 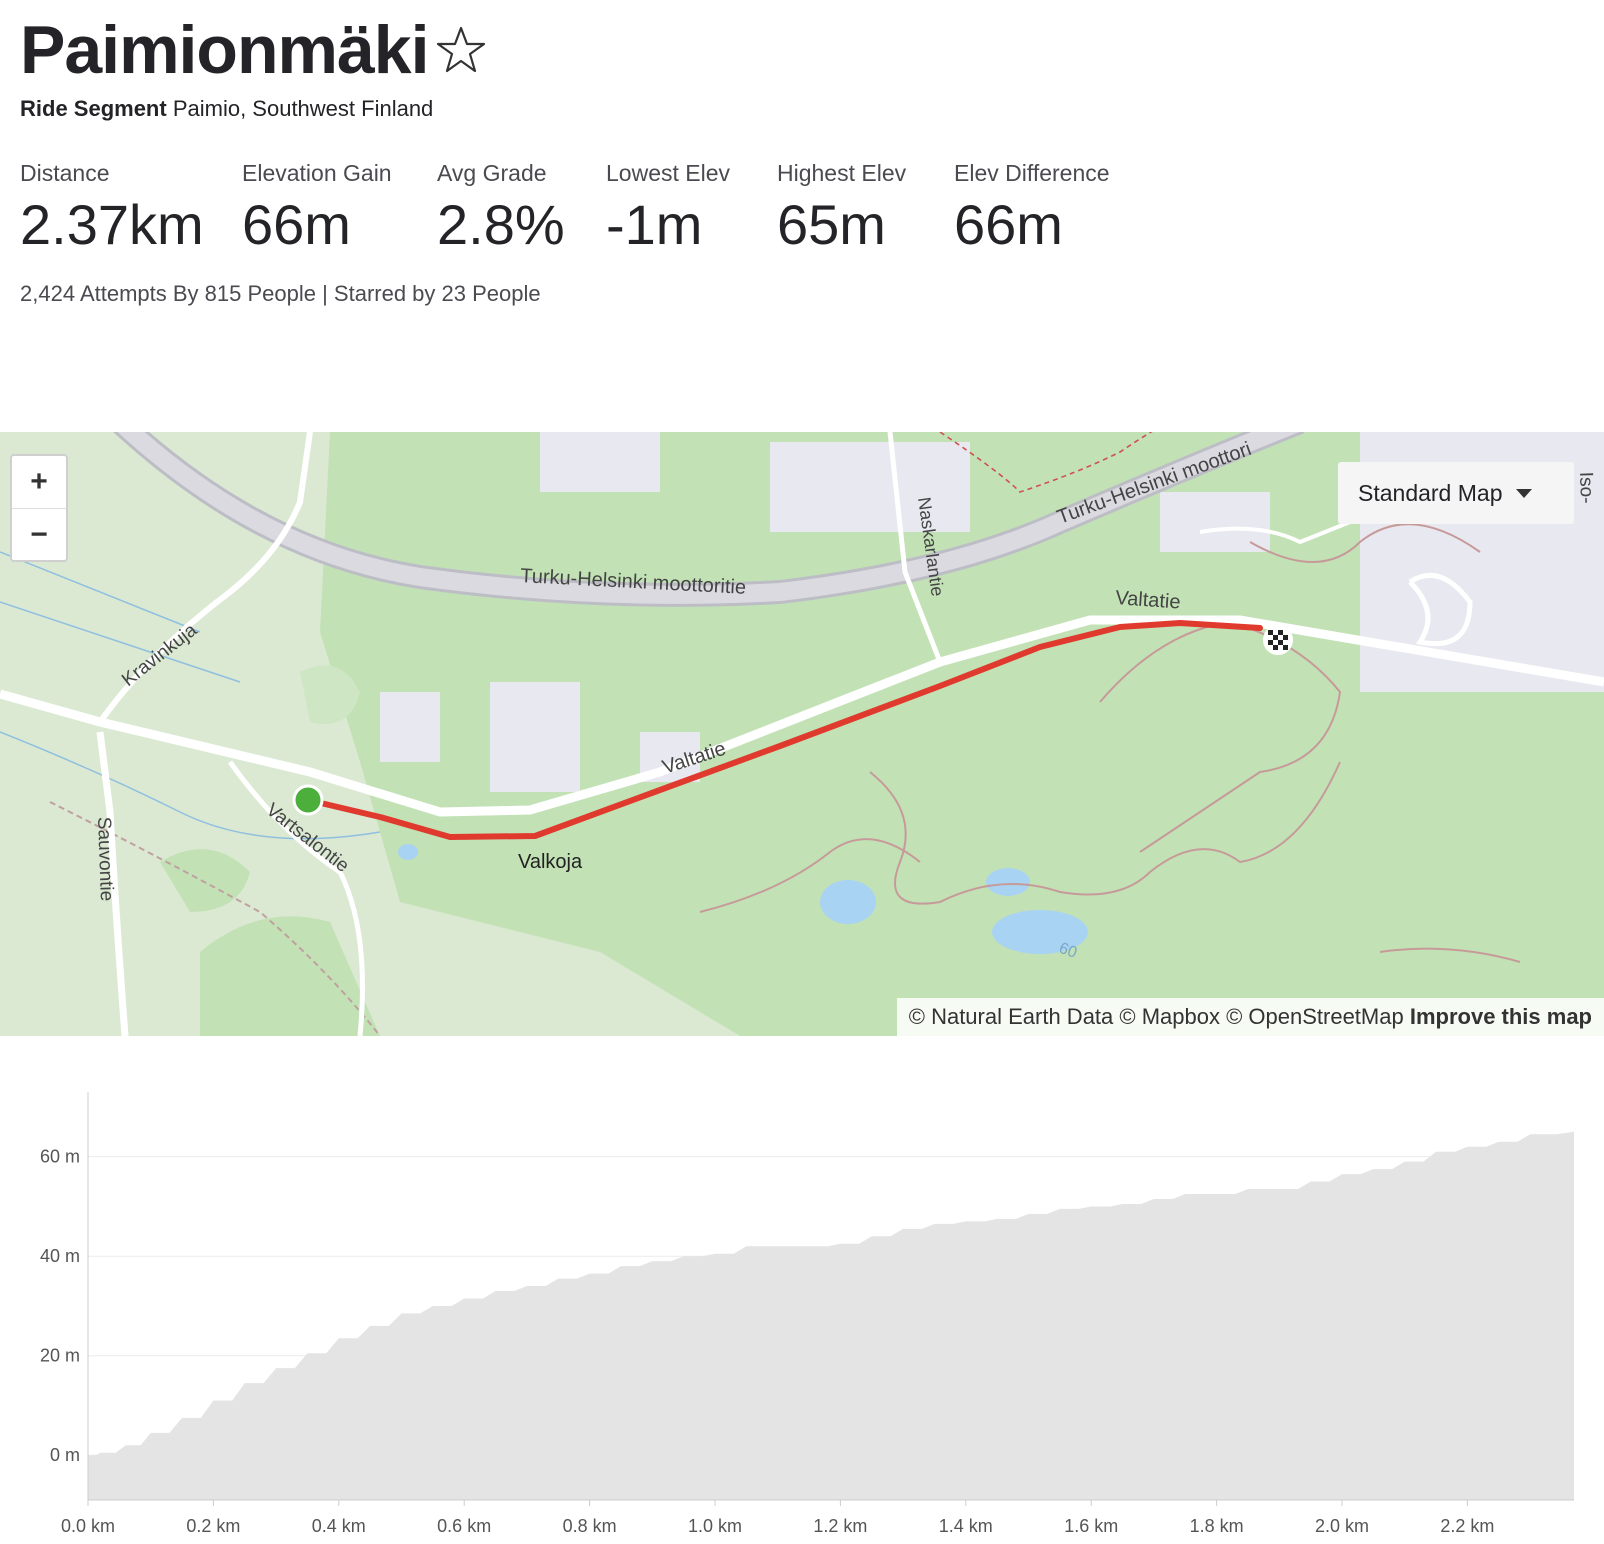 What do you see at coordinates (303, 108) in the screenshot?
I see `segment-location: Paimio, Southwest Finland` at bounding box center [303, 108].